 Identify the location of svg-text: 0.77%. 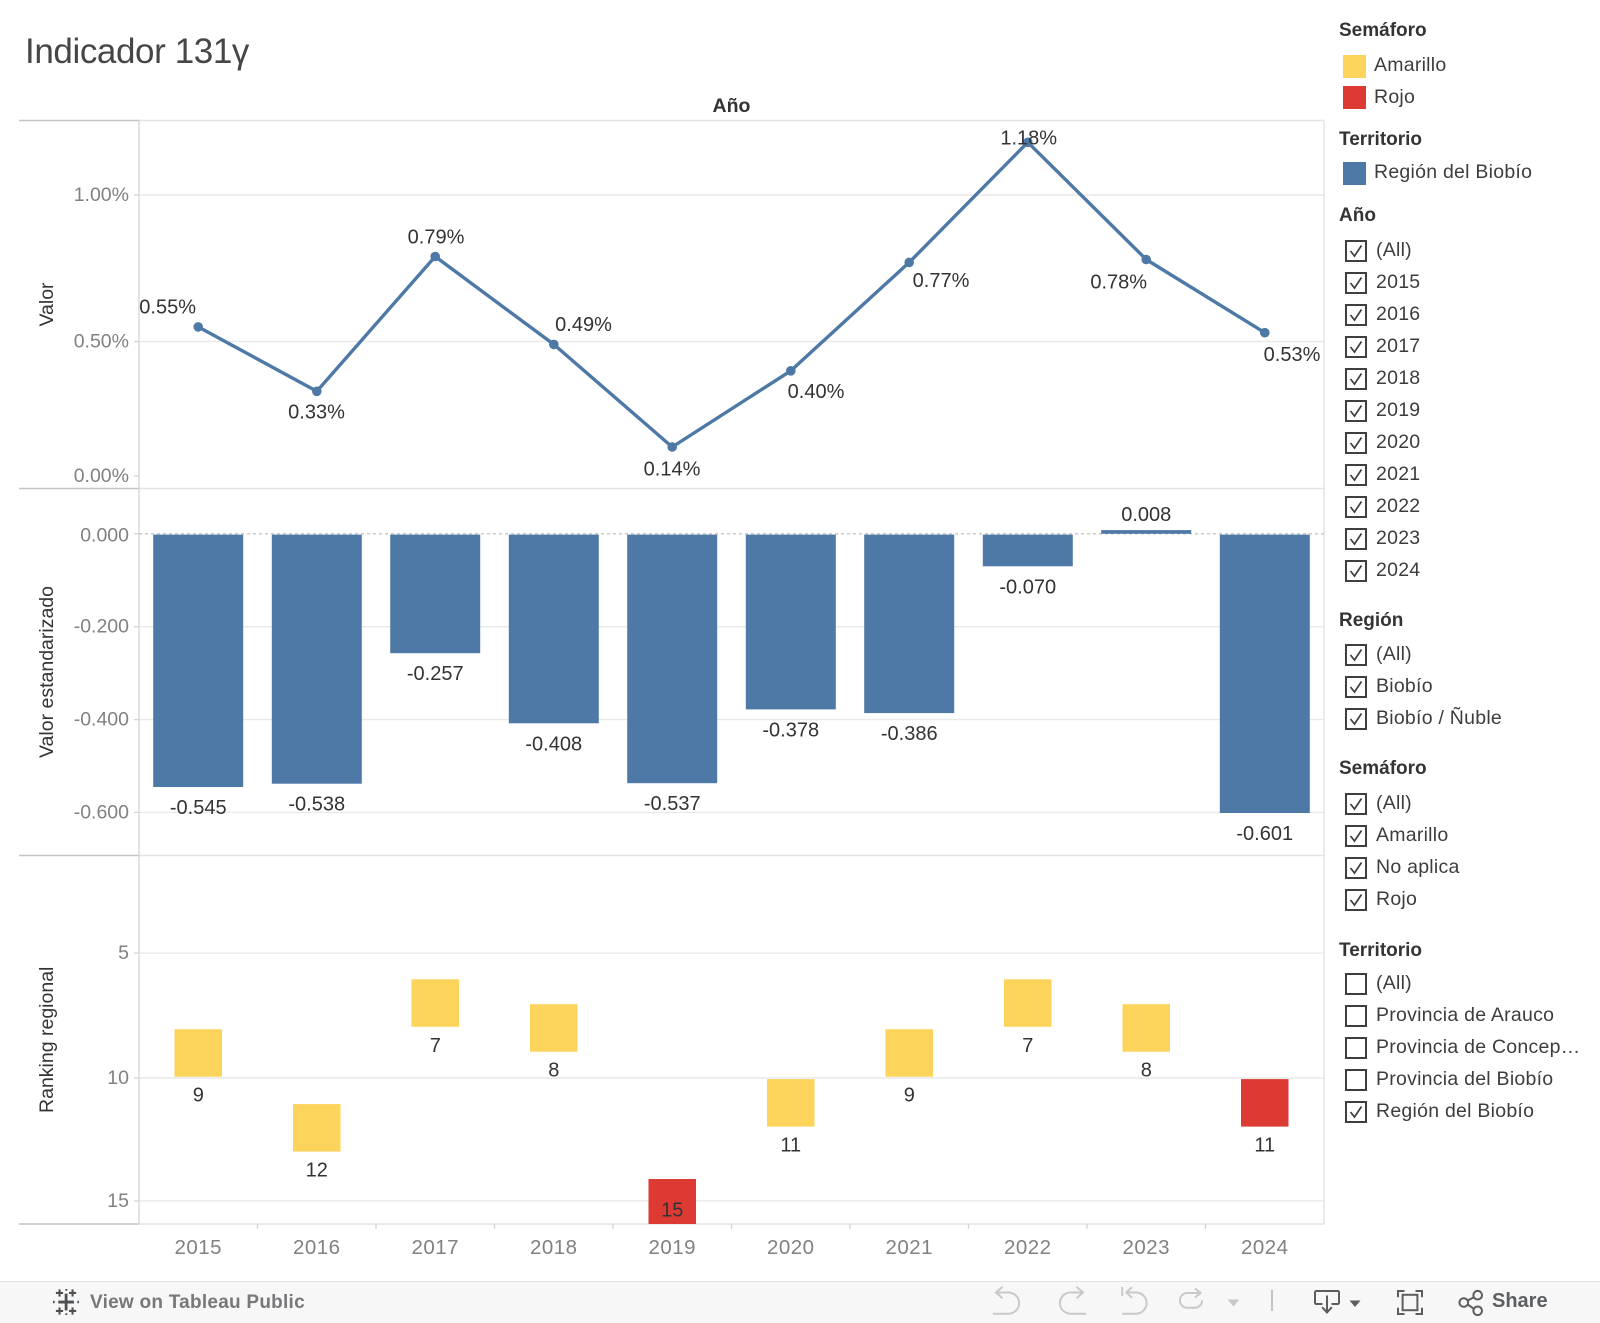
(941, 281).